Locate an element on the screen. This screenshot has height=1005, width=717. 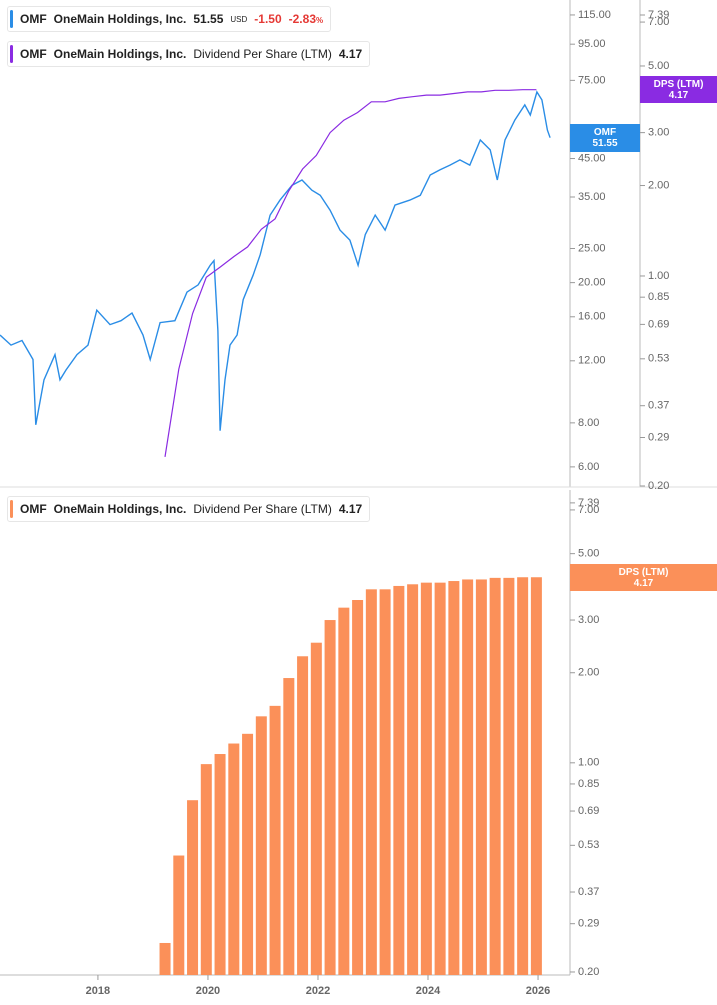
pct-sign: % is located at coordinates (320, 20).